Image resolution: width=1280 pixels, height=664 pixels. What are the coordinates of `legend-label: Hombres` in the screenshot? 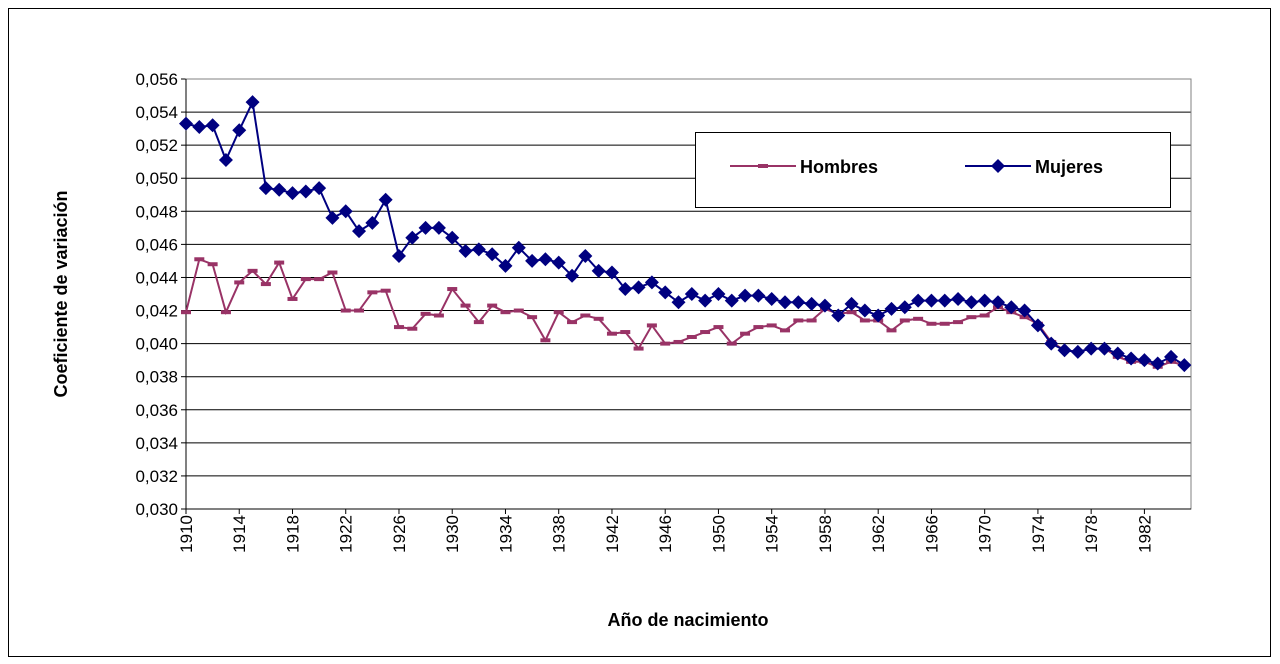 It's located at (839, 167).